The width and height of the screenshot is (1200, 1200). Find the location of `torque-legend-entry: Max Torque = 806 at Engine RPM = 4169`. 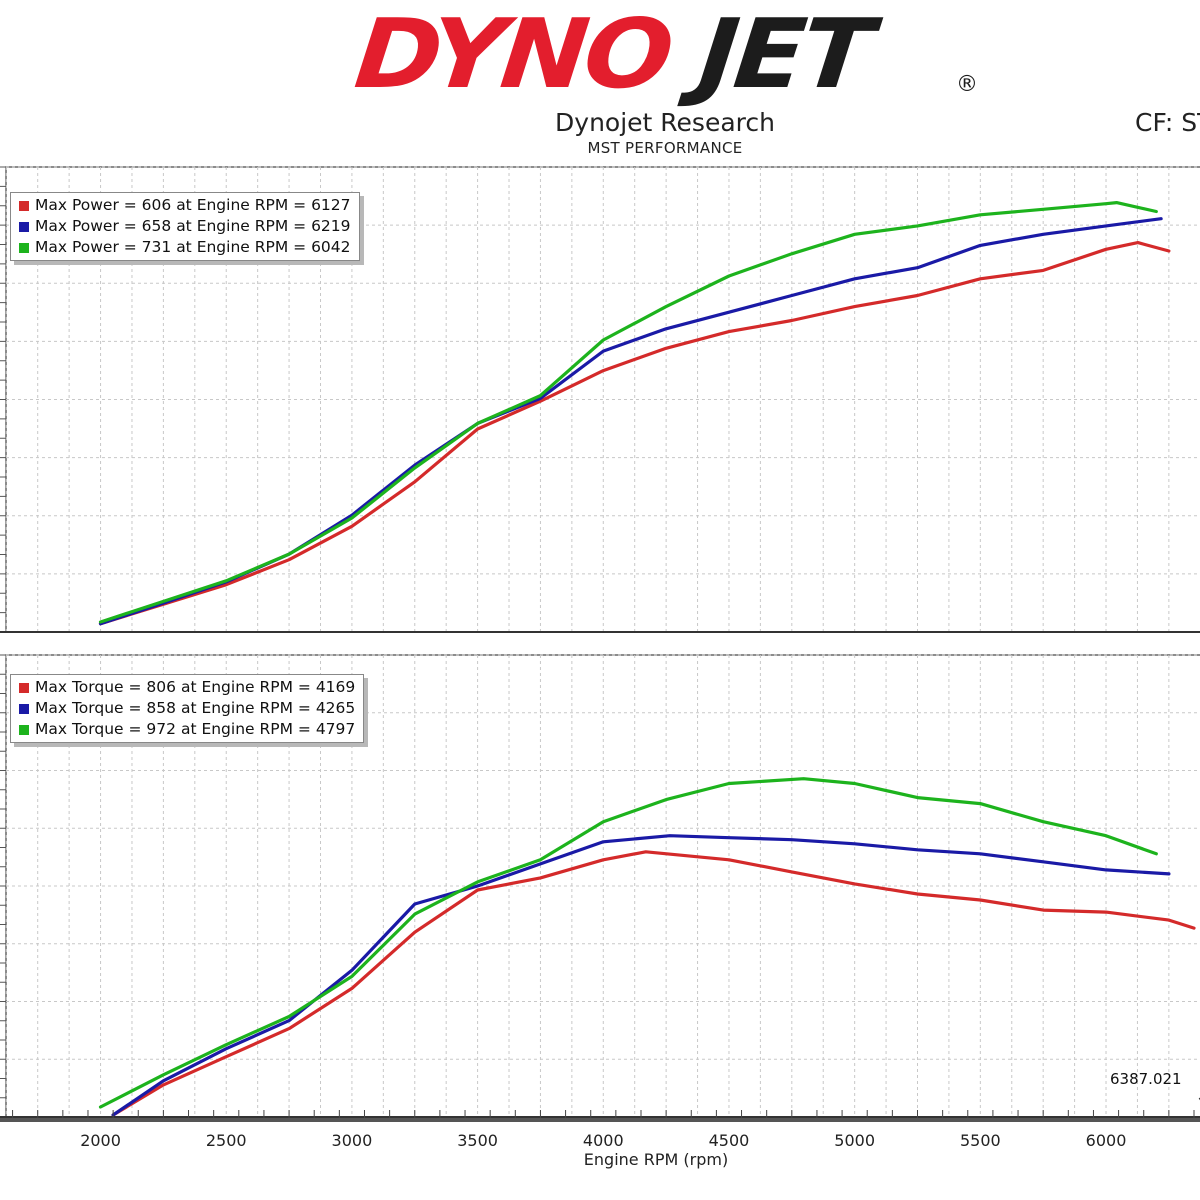

torque-legend-entry: Max Torque = 806 at Engine RPM = 4169 is located at coordinates (187, 687).